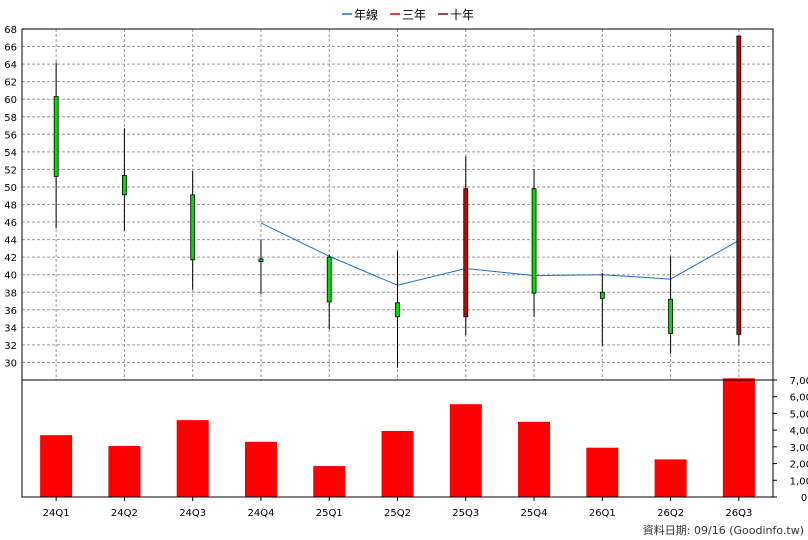 This screenshot has height=540, width=808. What do you see at coordinates (397, 513) in the screenshot?
I see `x-tick-label: 25Q2` at bounding box center [397, 513].